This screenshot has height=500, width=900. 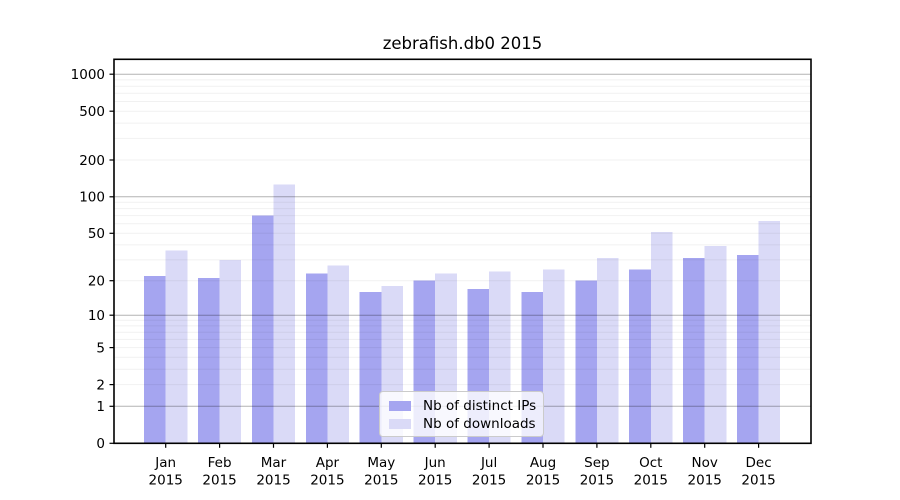 What do you see at coordinates (759, 463) in the screenshot?
I see `x-tick-month-label: Dec` at bounding box center [759, 463].